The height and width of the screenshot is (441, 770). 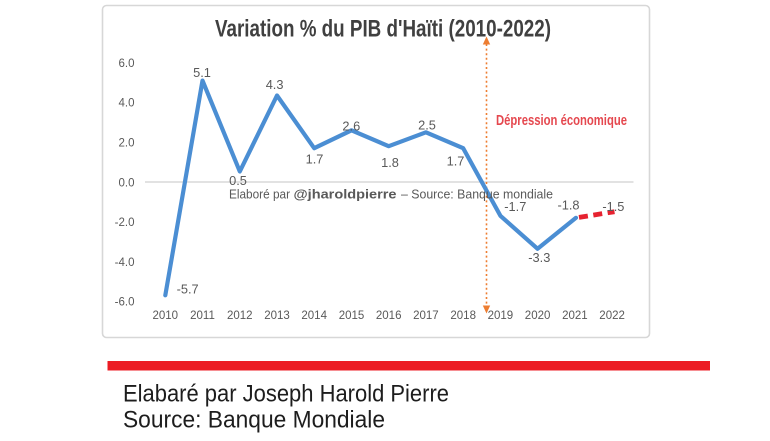 What do you see at coordinates (238, 180) in the screenshot?
I see `svg-text: 0.5` at bounding box center [238, 180].